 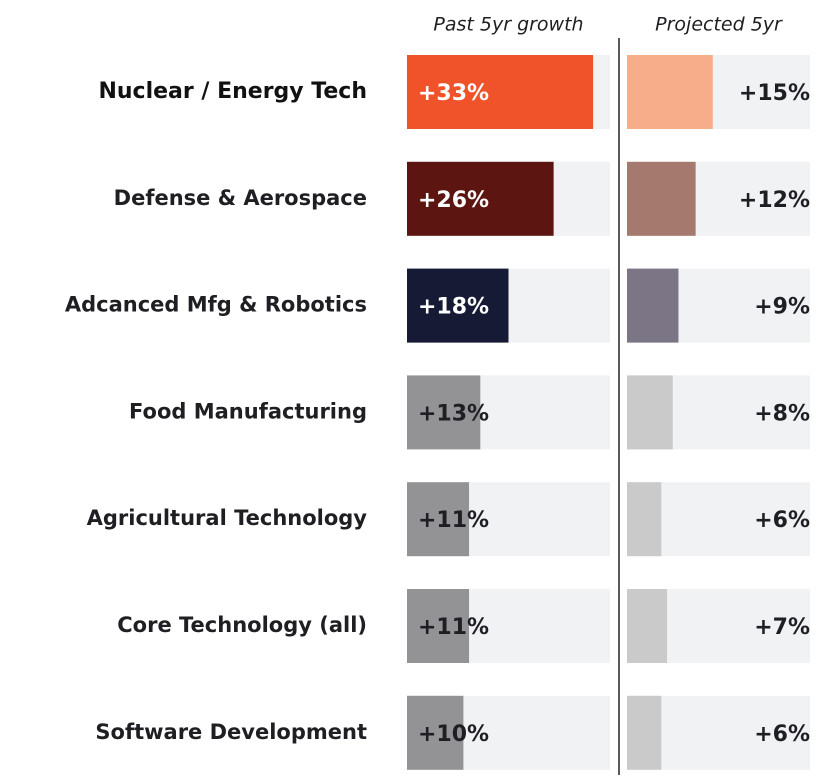 What do you see at coordinates (248, 411) in the screenshot?
I see `category-label: Food Manufacturing` at bounding box center [248, 411].